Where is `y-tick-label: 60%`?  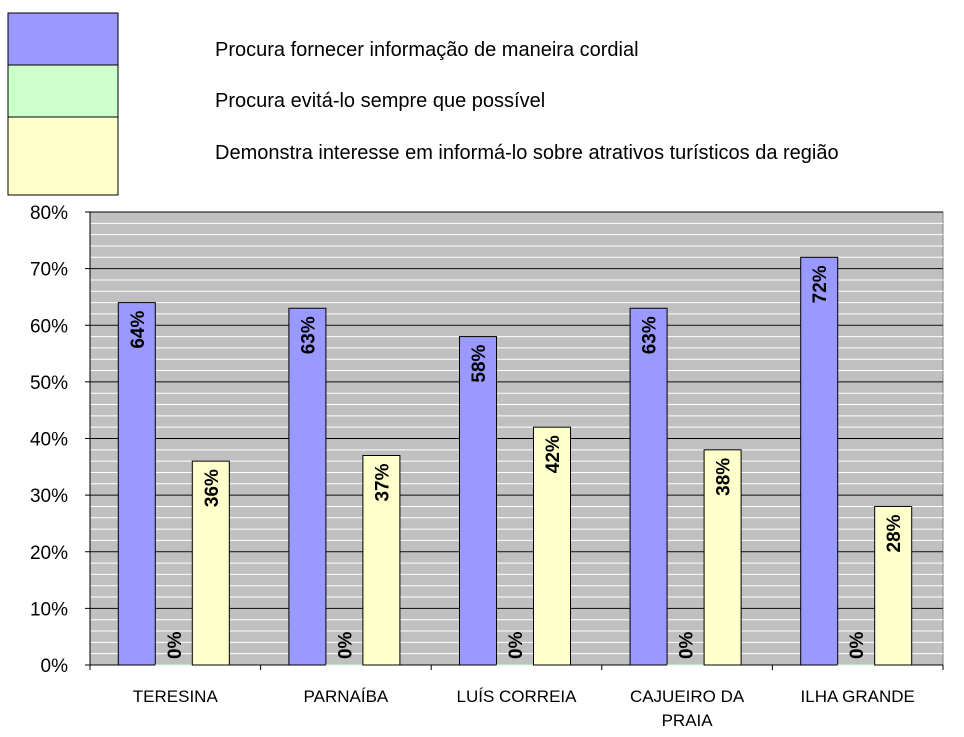 y-tick-label: 60% is located at coordinates (49, 326).